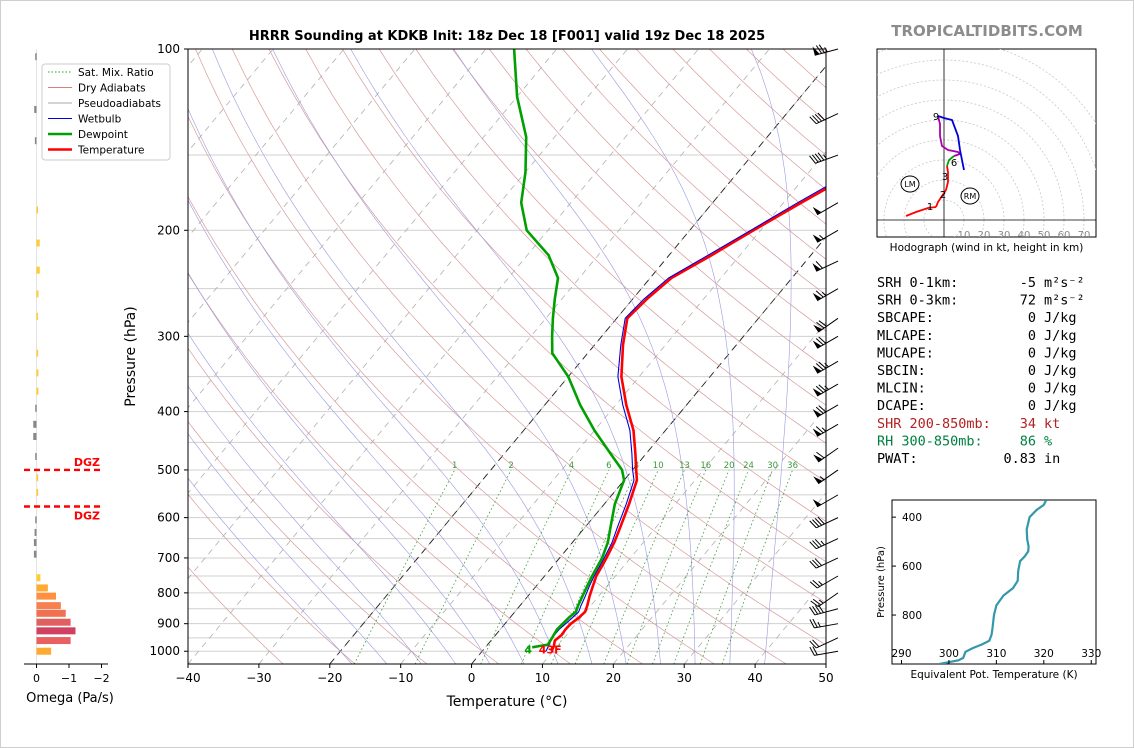 This screenshot has width=1134, height=748. Describe the element at coordinates (684, 678) in the screenshot. I see `x-tick-label: 30` at that location.